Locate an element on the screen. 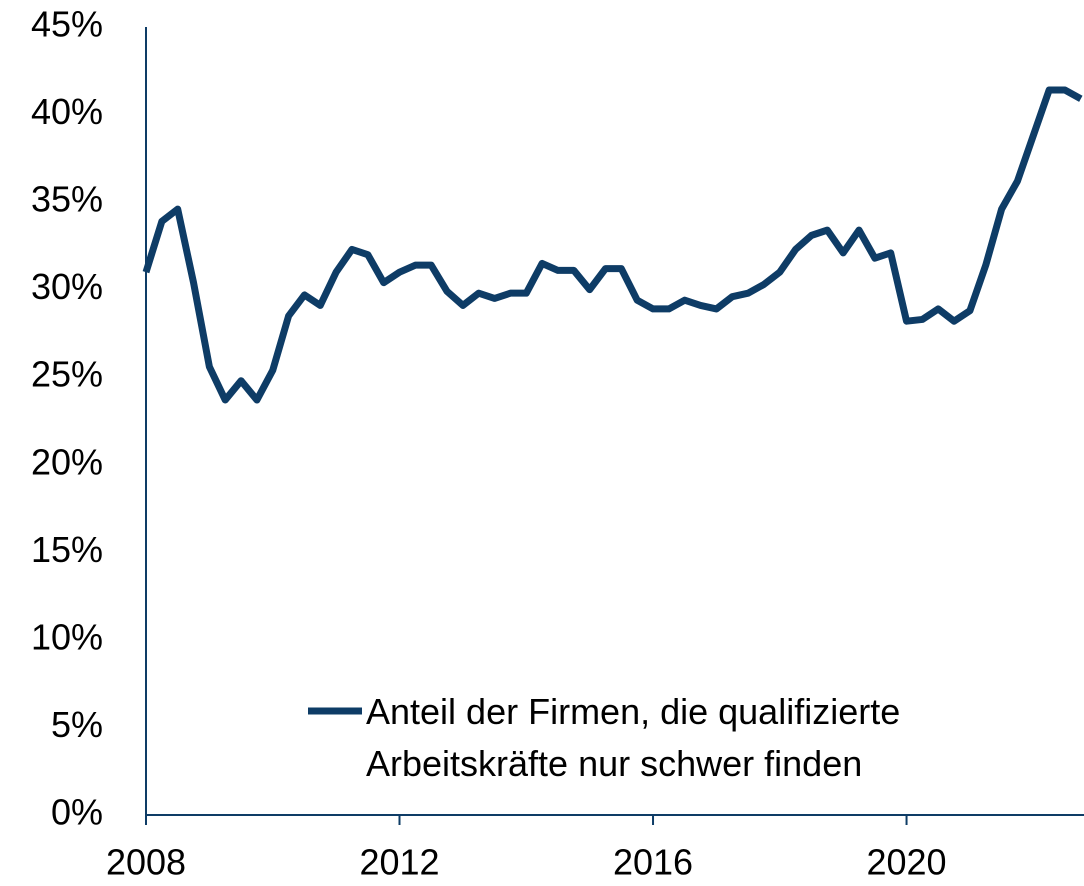 The image size is (1084, 886). x-tick-label: 2012 is located at coordinates (399, 862).